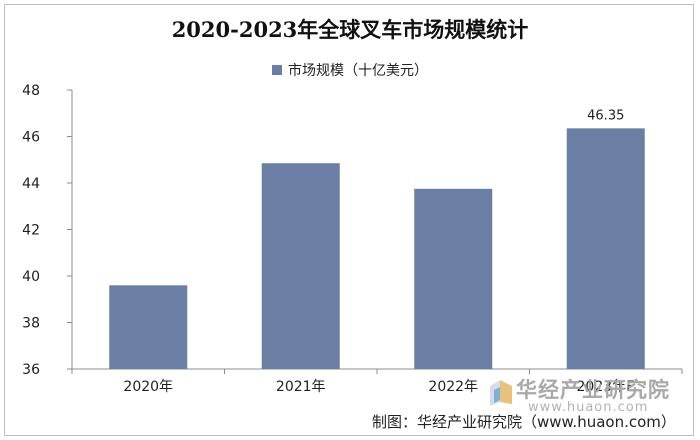 The width and height of the screenshot is (700, 440). What do you see at coordinates (606, 387) in the screenshot?
I see `x-tick-label: 2023年E` at bounding box center [606, 387].